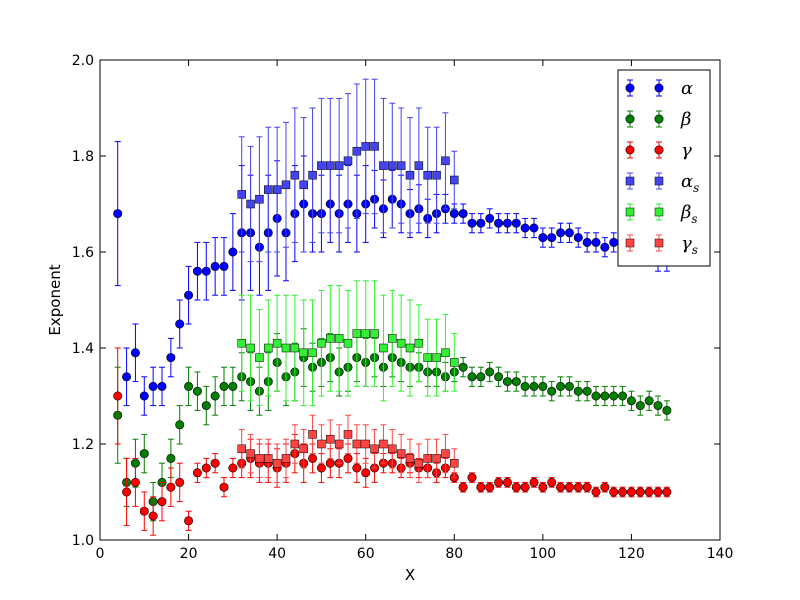 Image resolution: width=800 pixels, height=600 pixels. What do you see at coordinates (687, 88) in the screenshot?
I see `legend-label: α` at bounding box center [687, 88].